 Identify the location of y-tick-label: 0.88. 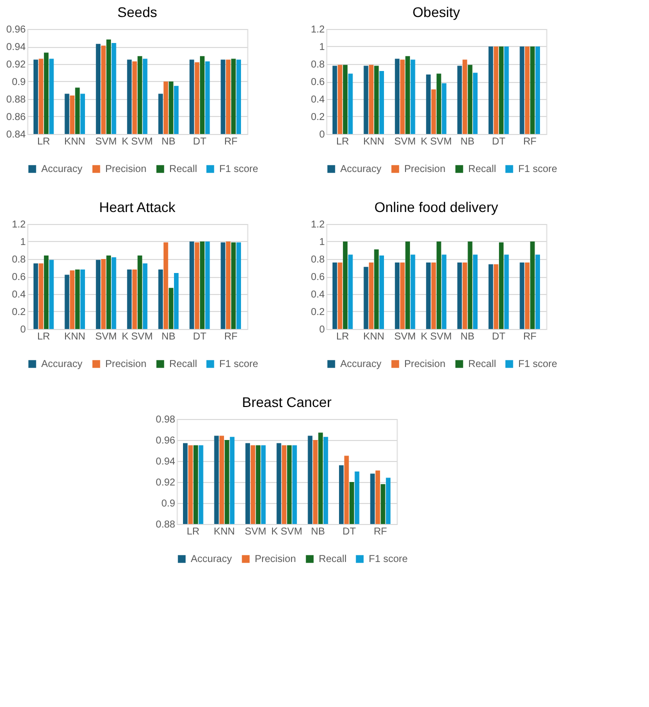
(16, 100).